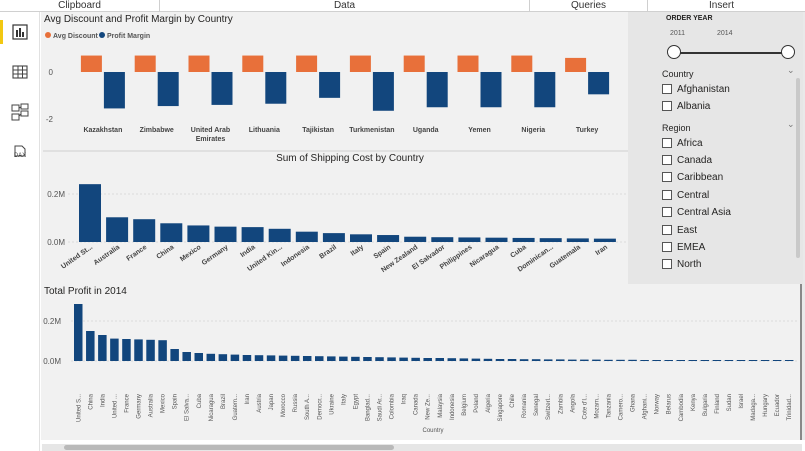 This screenshot has width=805, height=451. What do you see at coordinates (682, 143) in the screenshot?
I see `region-item-africa: Africa` at bounding box center [682, 143].